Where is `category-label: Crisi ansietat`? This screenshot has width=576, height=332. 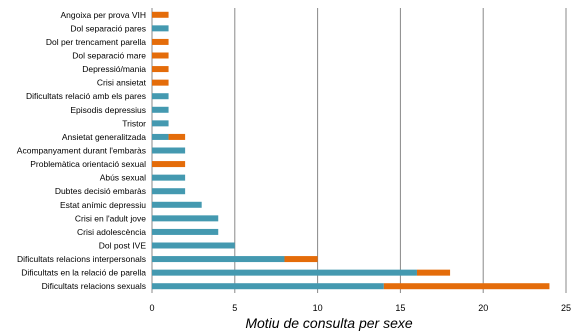 category-label: Crisi ansietat is located at coordinates (122, 83).